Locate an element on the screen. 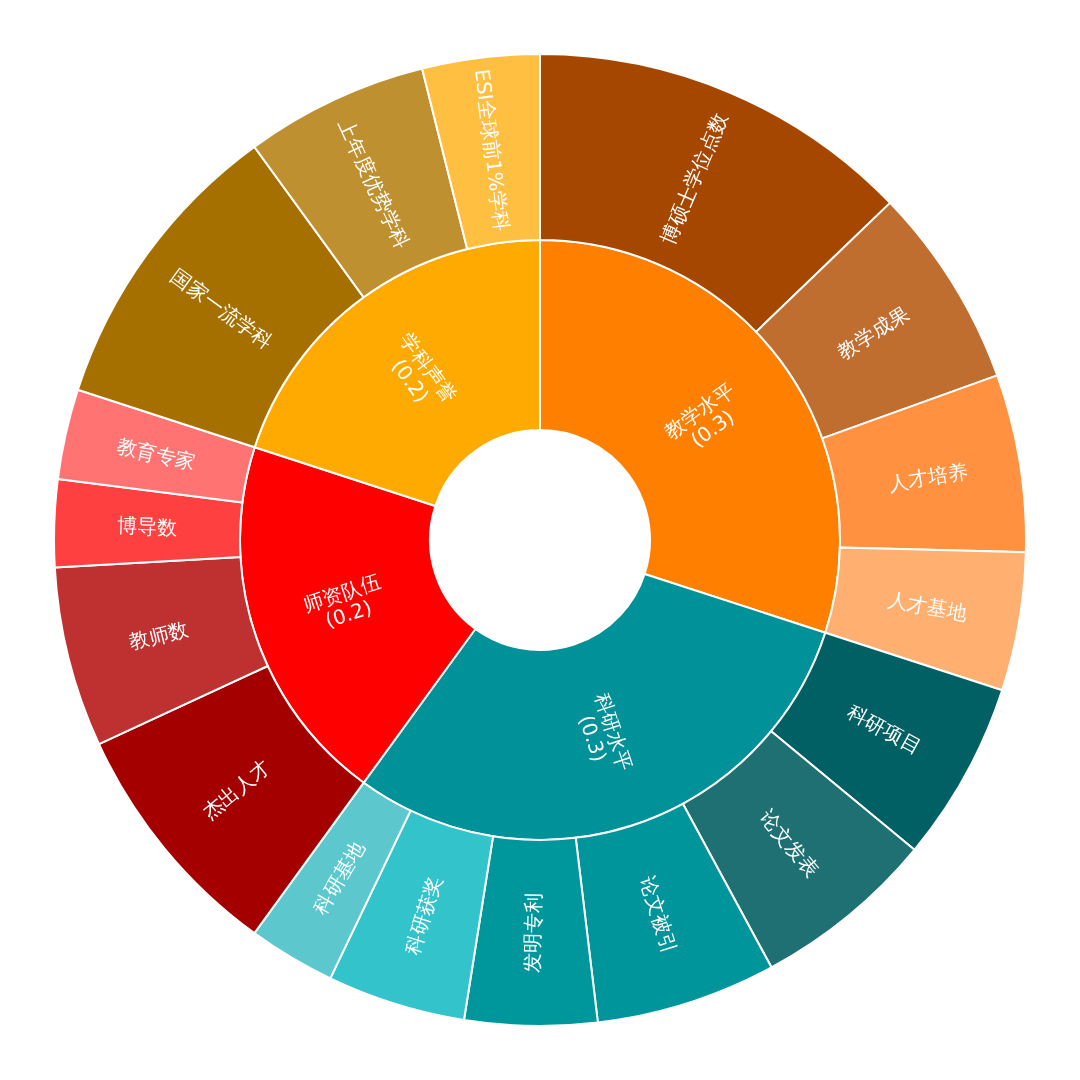  slice-label: 国家一流学科 is located at coordinates (222, 309).